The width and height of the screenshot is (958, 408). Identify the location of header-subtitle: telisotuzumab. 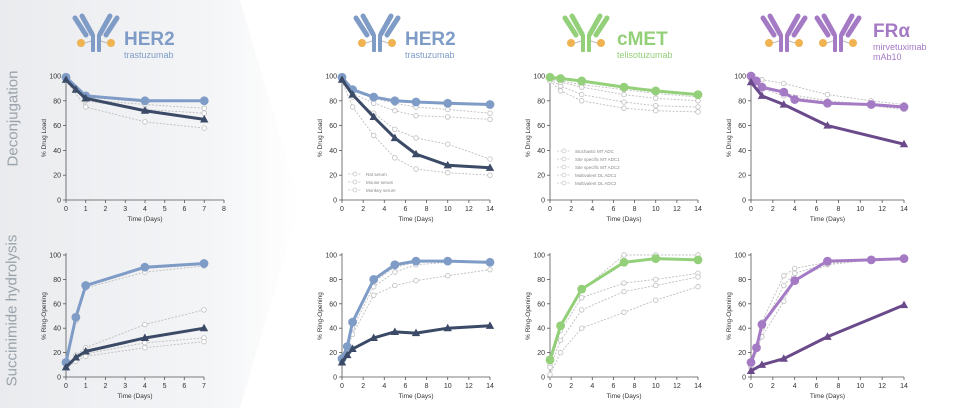
(645, 55).